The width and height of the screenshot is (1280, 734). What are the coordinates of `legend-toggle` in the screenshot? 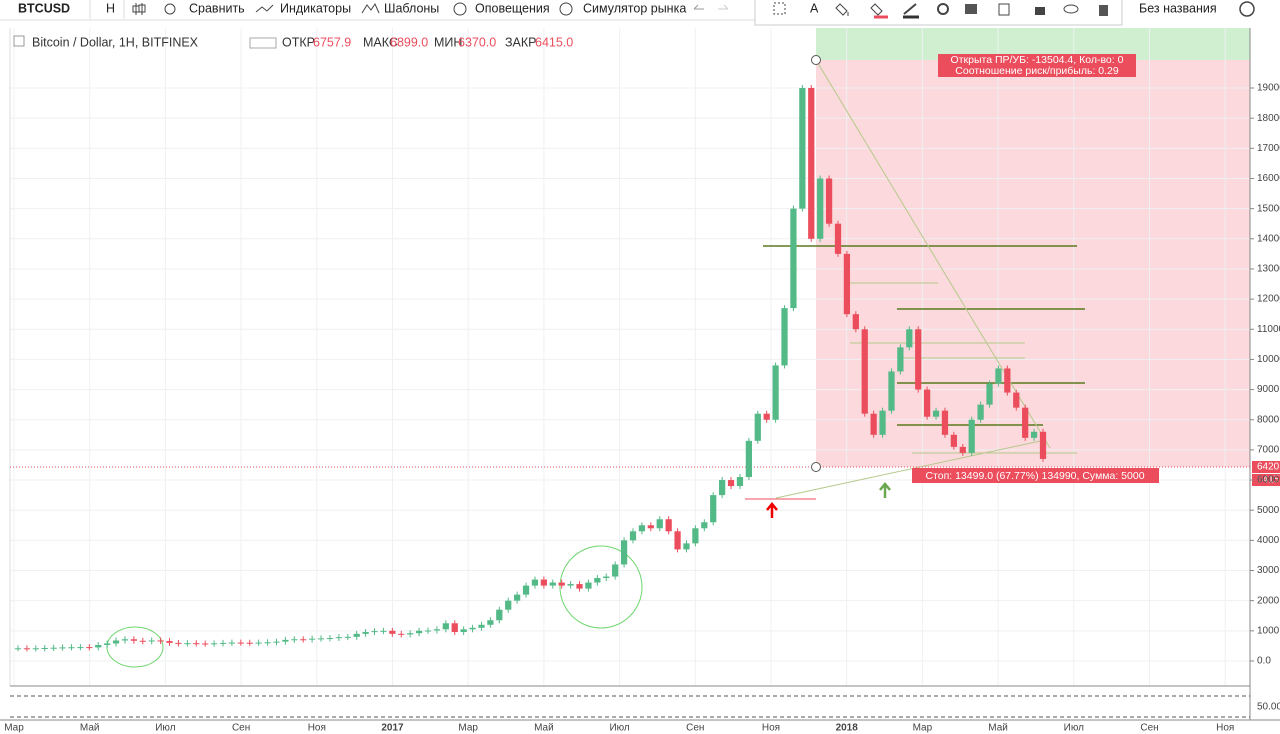 It's located at (19, 41).